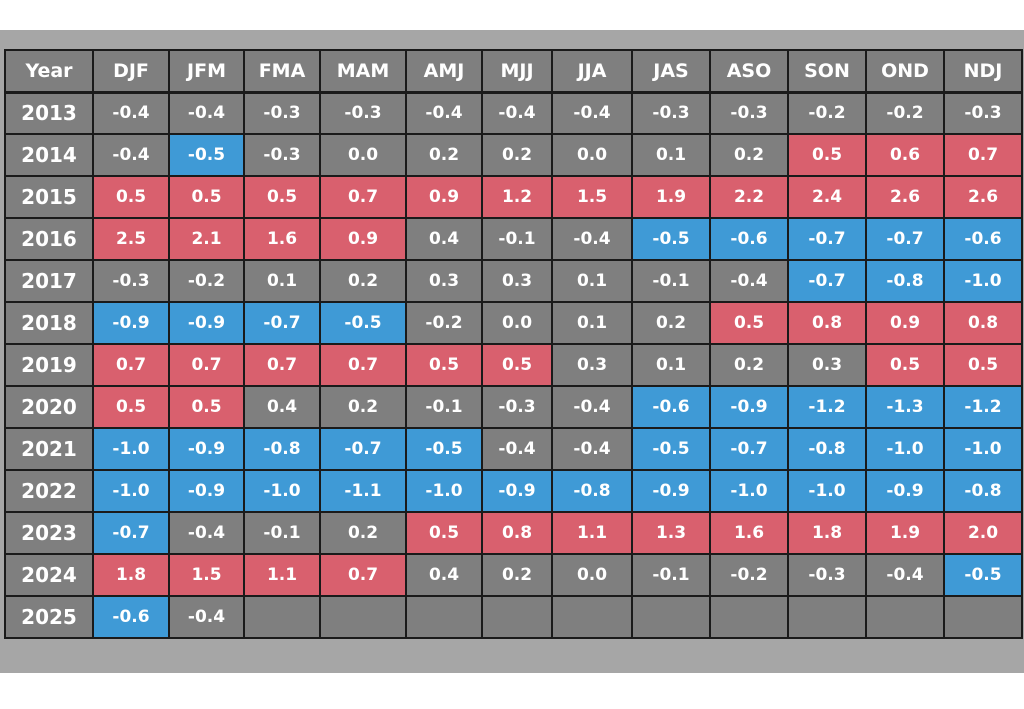  What do you see at coordinates (206, 239) in the screenshot?
I see `value-cell: 2.1` at bounding box center [206, 239].